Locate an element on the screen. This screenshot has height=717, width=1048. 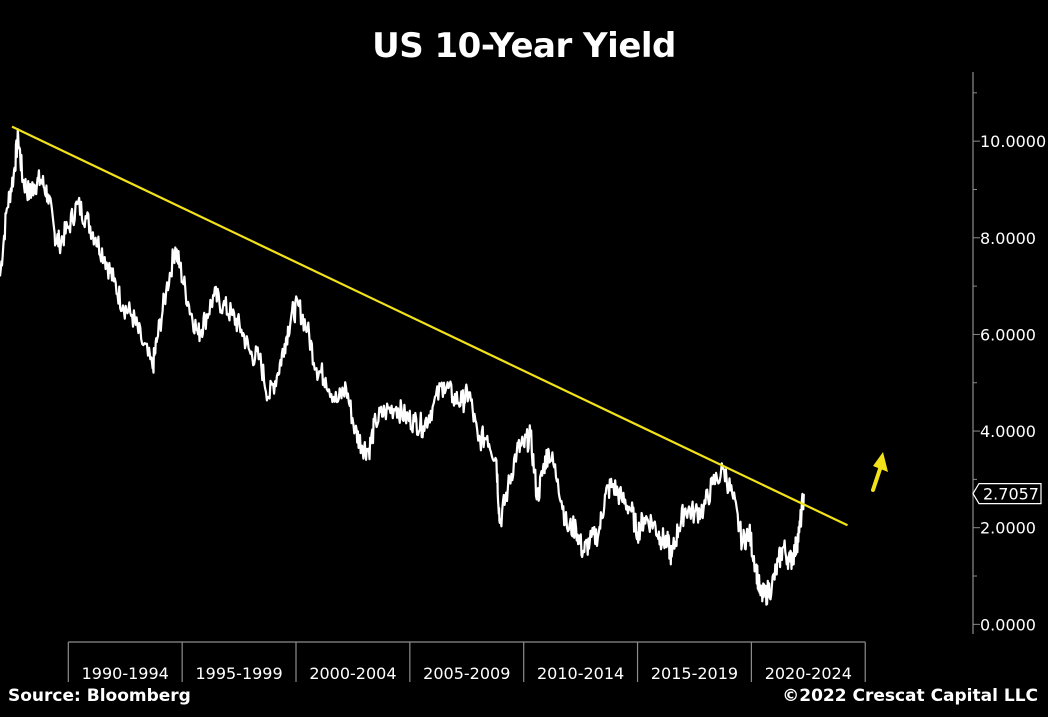
x-tick-label: 2000-2004 is located at coordinates (352, 673).